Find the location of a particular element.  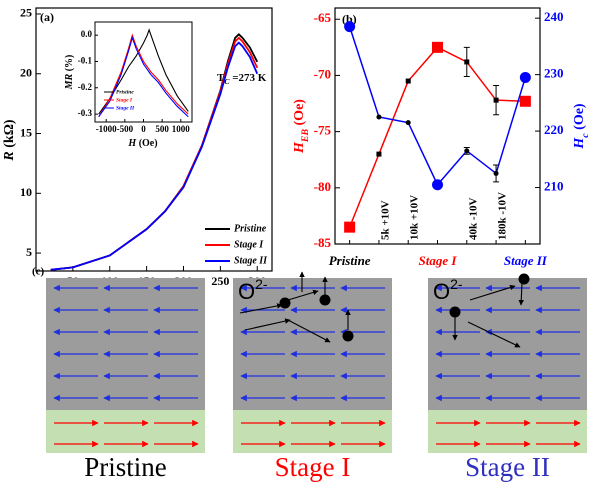

y2-axis-label: Hc (Oe) is located at coordinates (581, 126).